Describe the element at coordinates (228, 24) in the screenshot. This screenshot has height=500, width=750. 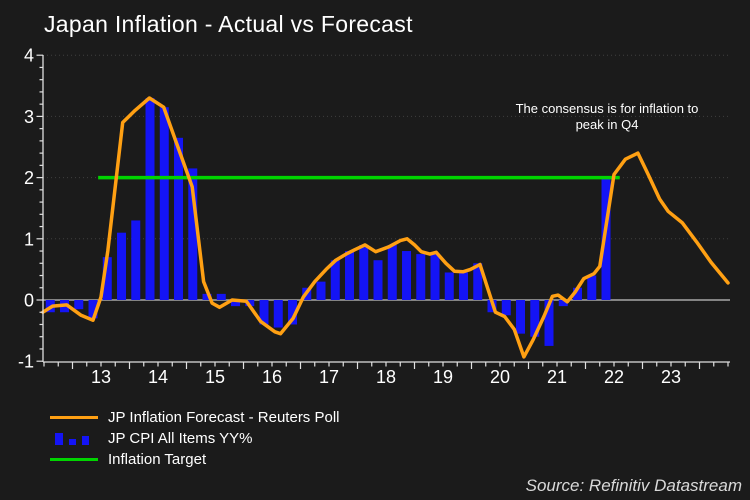
I see `chart-title: Japan Inflation - Actual vs Forecast` at that location.